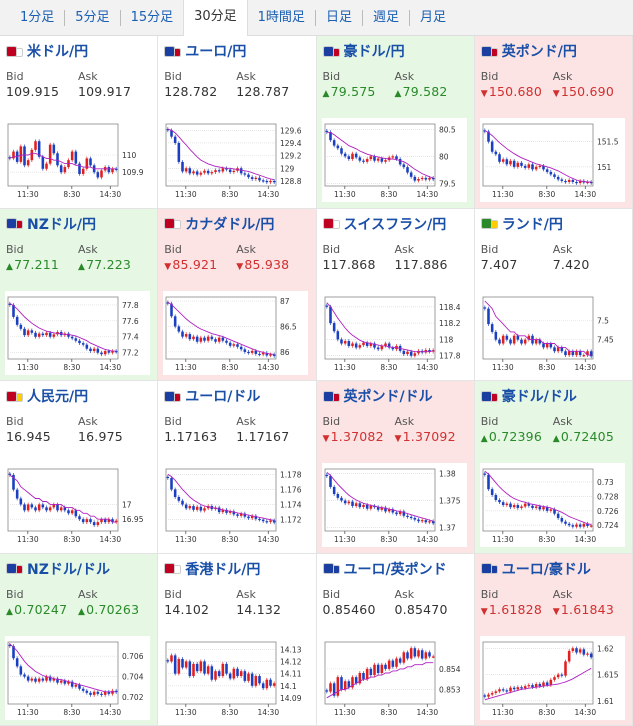  I want to click on pair-title-link: 豪ドル/円, so click(398, 51).